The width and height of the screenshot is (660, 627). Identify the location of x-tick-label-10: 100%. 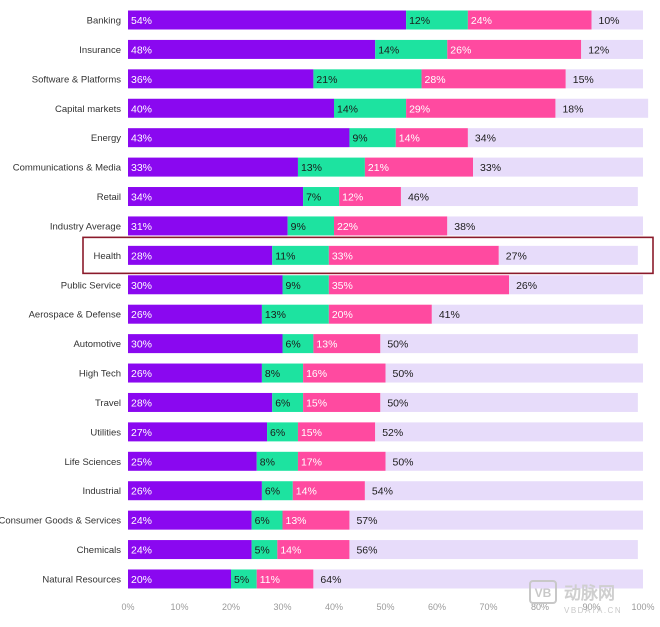
(642, 607).